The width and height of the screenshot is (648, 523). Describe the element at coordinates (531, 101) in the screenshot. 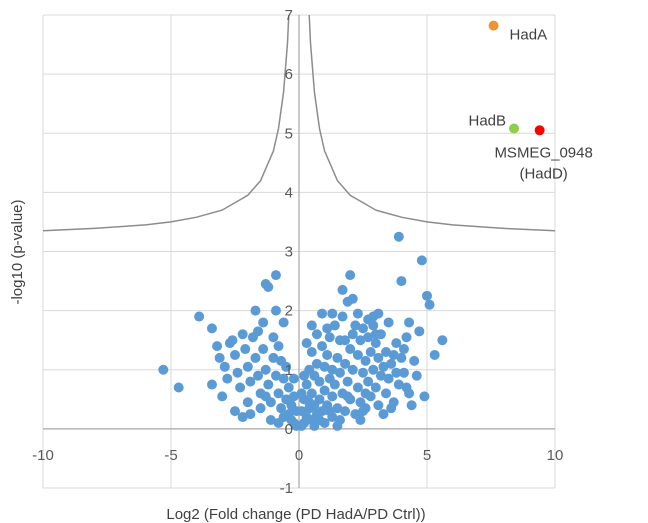

I see `highlighted-points: HadA HadB MSMEG_0948 (HadD)` at that location.